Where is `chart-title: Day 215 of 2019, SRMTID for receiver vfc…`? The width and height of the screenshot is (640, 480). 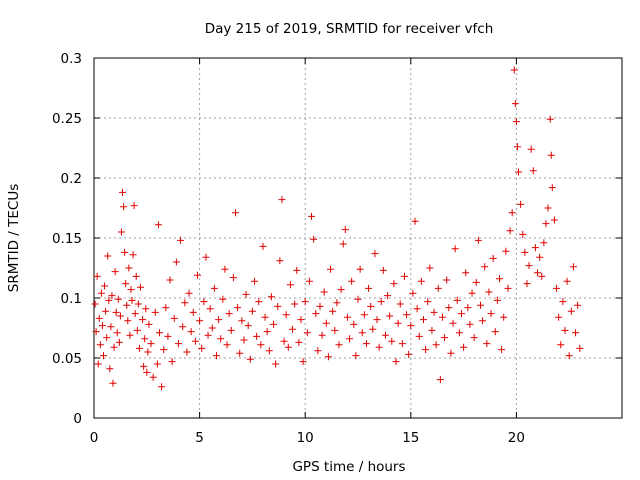 chart-title: Day 215 of 2019, SRMTID for receiver vfc… is located at coordinates (349, 29).